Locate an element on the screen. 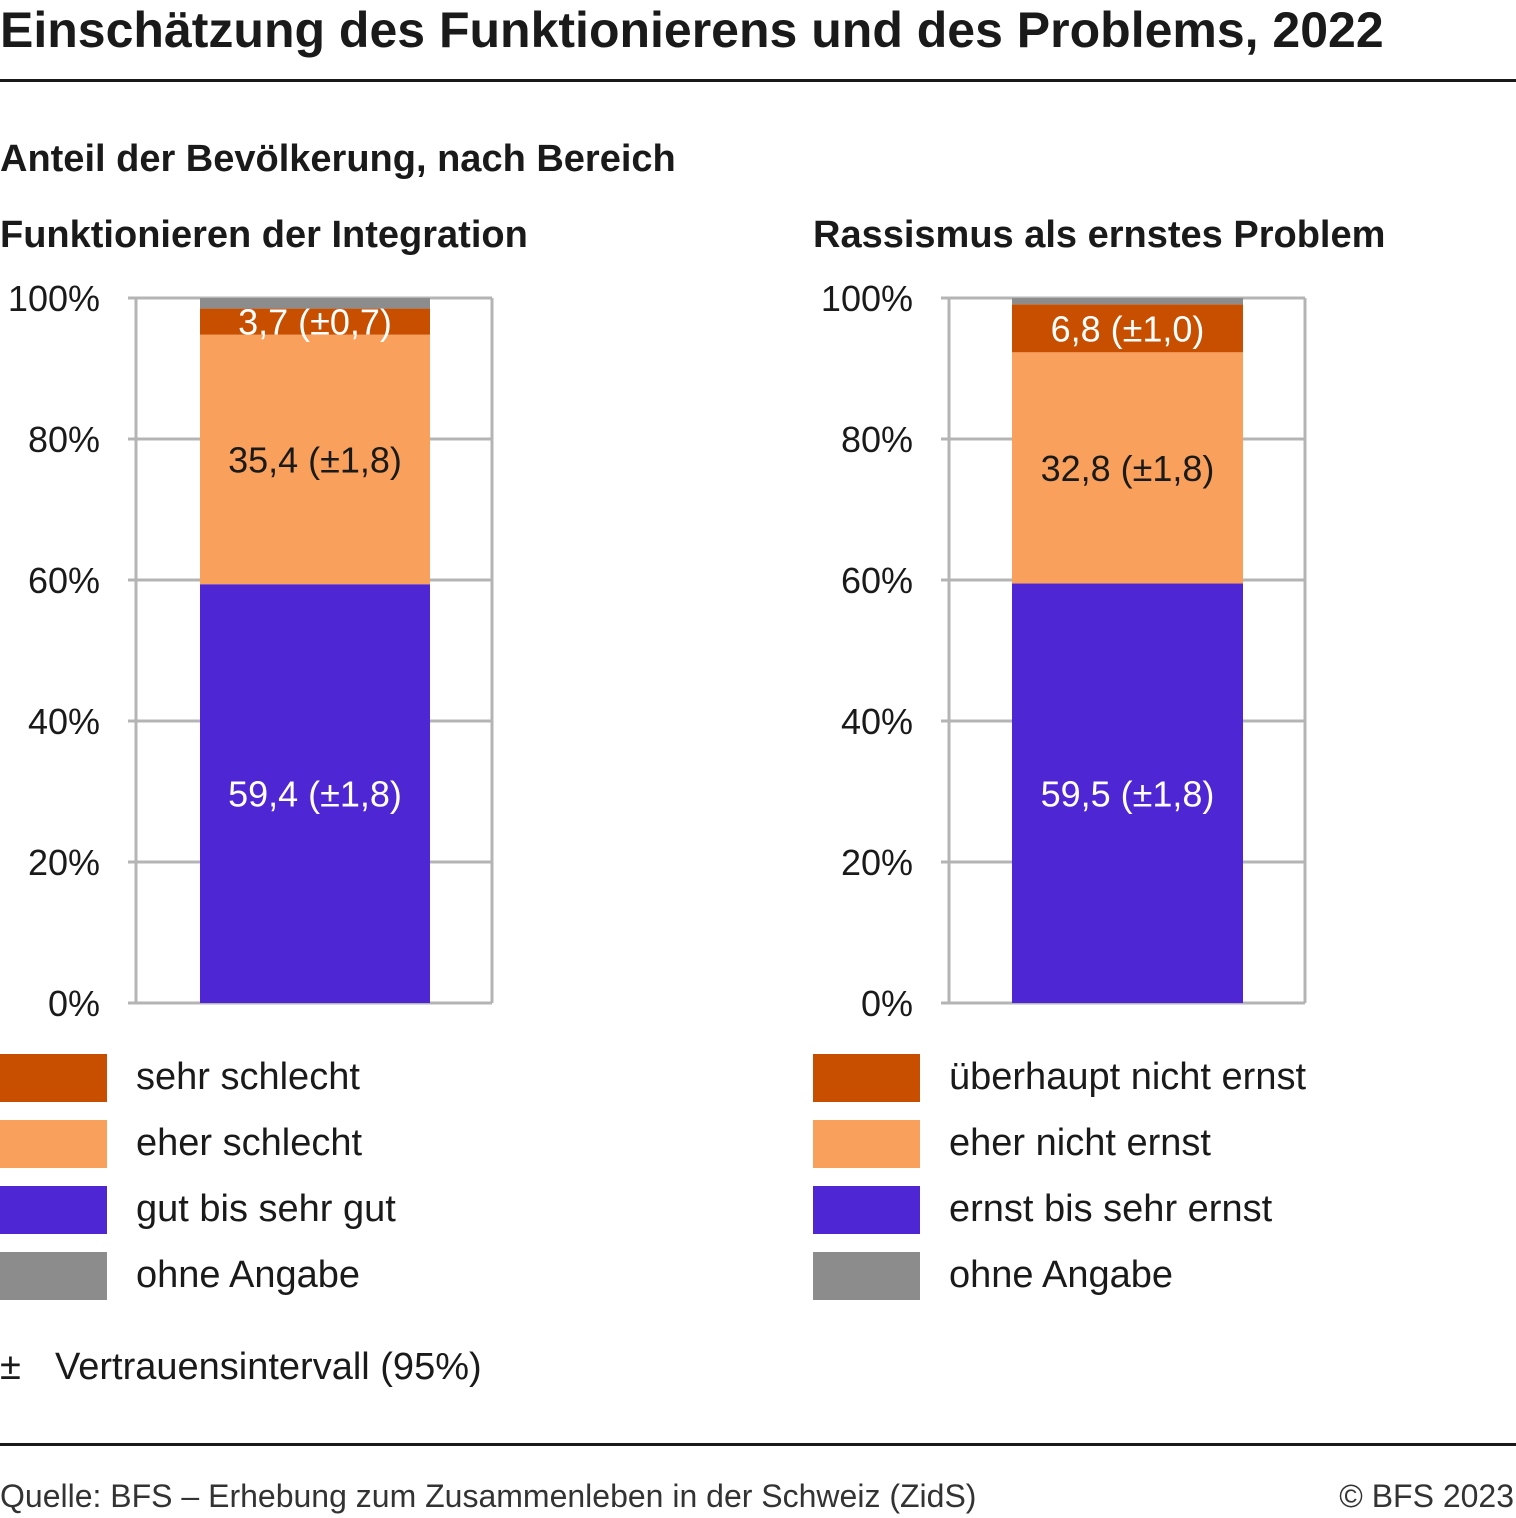 This screenshot has width=1516, height=1518. data-label: 6,8 (±1,0) is located at coordinates (1128, 328).